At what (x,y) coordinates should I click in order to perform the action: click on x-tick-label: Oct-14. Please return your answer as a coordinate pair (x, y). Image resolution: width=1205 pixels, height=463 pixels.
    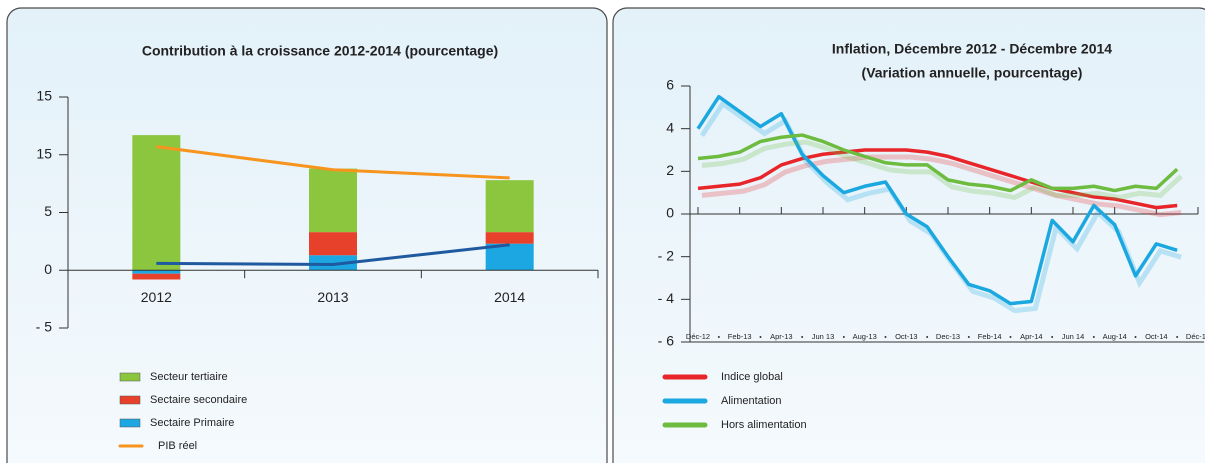
    Looking at the image, I should click on (1156, 336).